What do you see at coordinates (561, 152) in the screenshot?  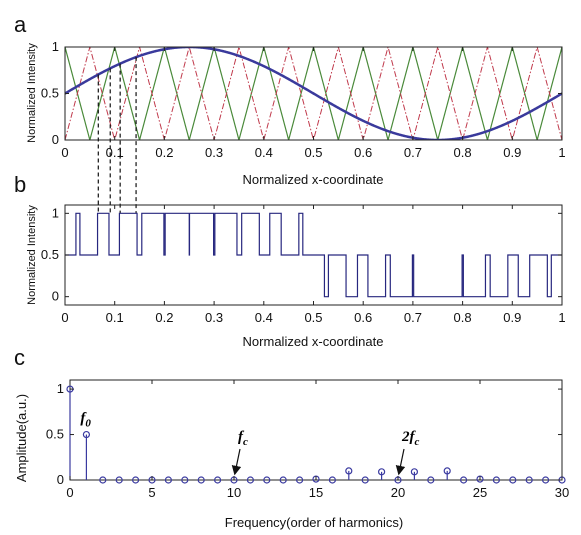 I see `panel-a-xtick-label: 1` at bounding box center [561, 152].